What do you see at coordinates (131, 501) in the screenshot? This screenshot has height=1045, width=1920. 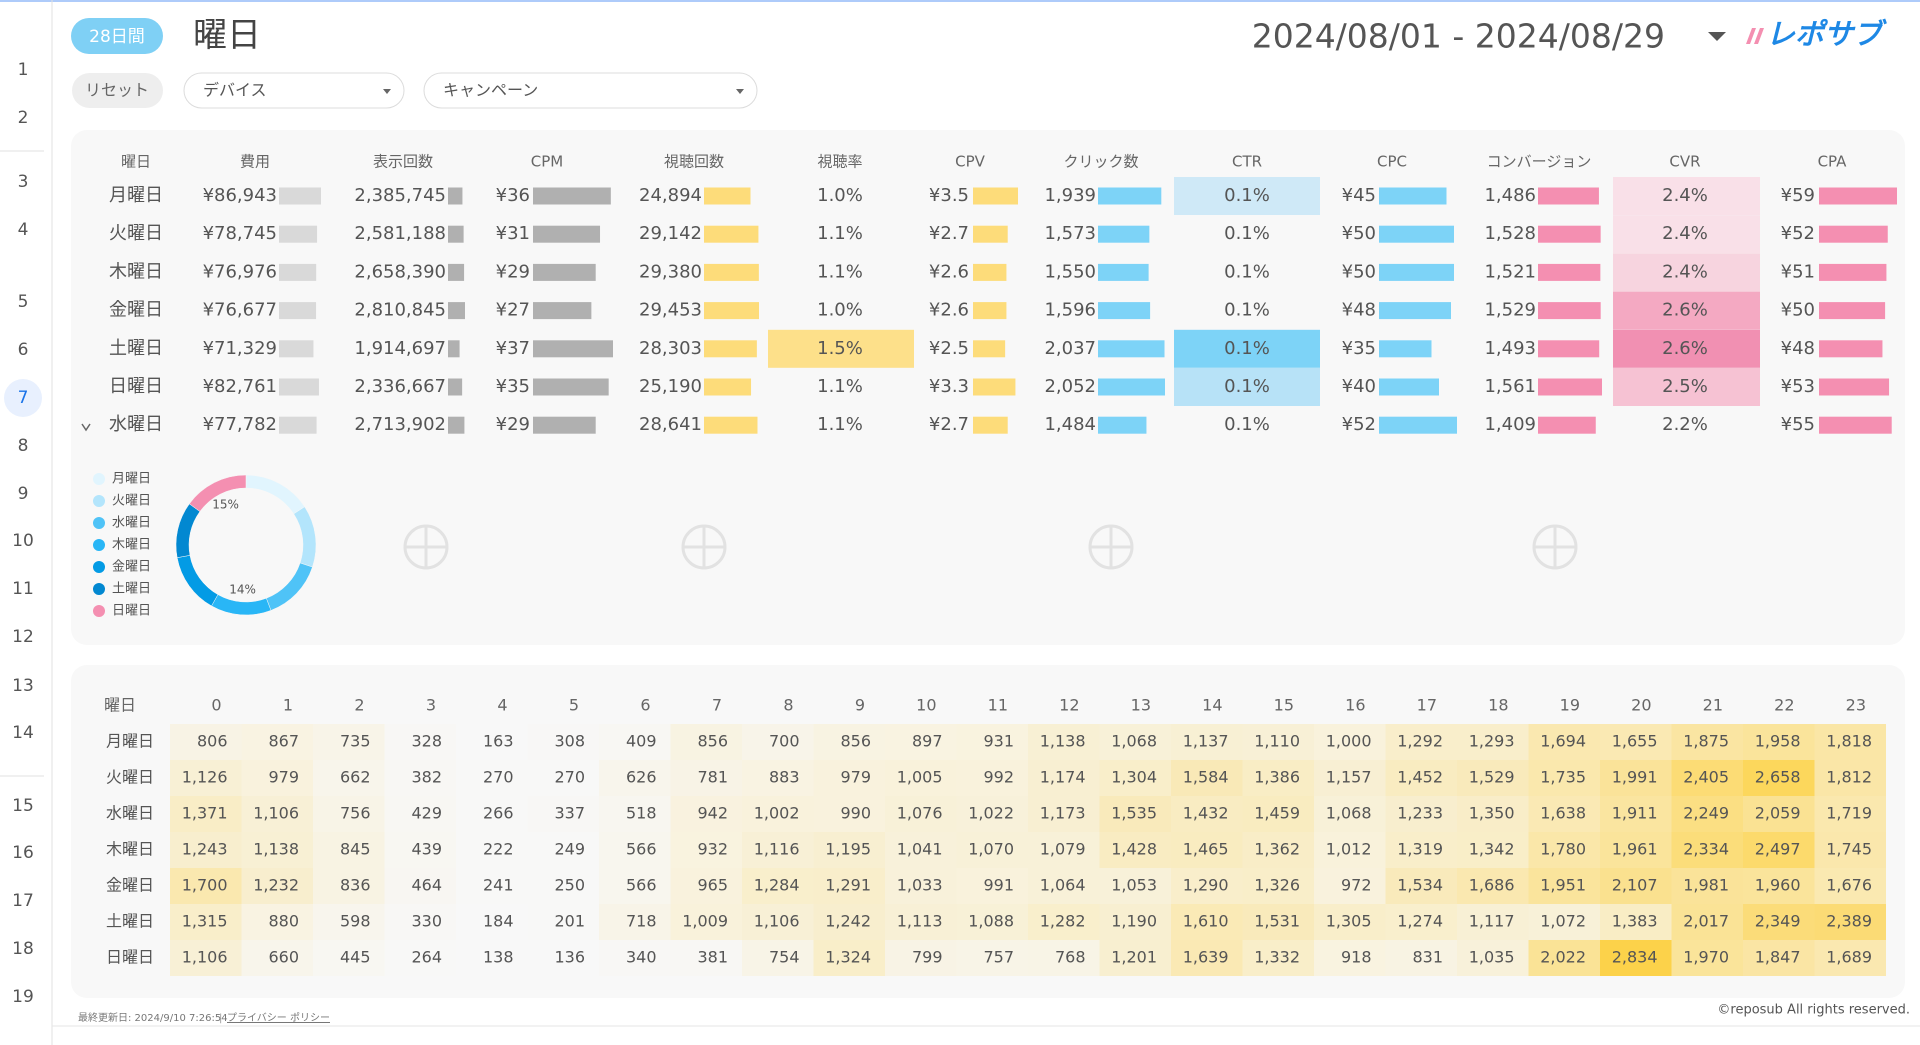 I see `legend-label: 火曜日` at bounding box center [131, 501].